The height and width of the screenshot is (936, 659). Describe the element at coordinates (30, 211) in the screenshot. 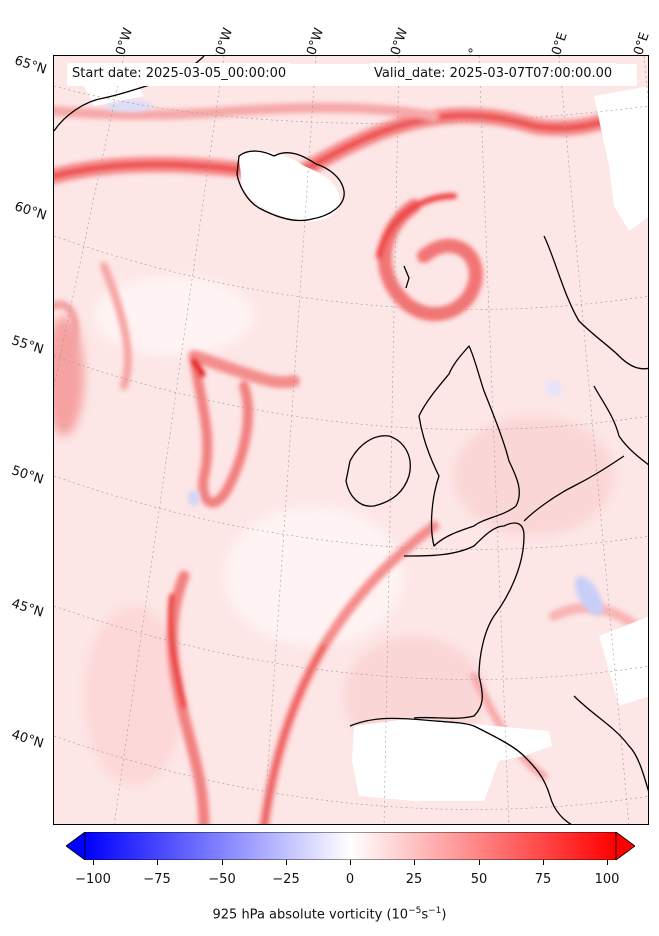

I see `lat-label-60n: 60°N` at that location.